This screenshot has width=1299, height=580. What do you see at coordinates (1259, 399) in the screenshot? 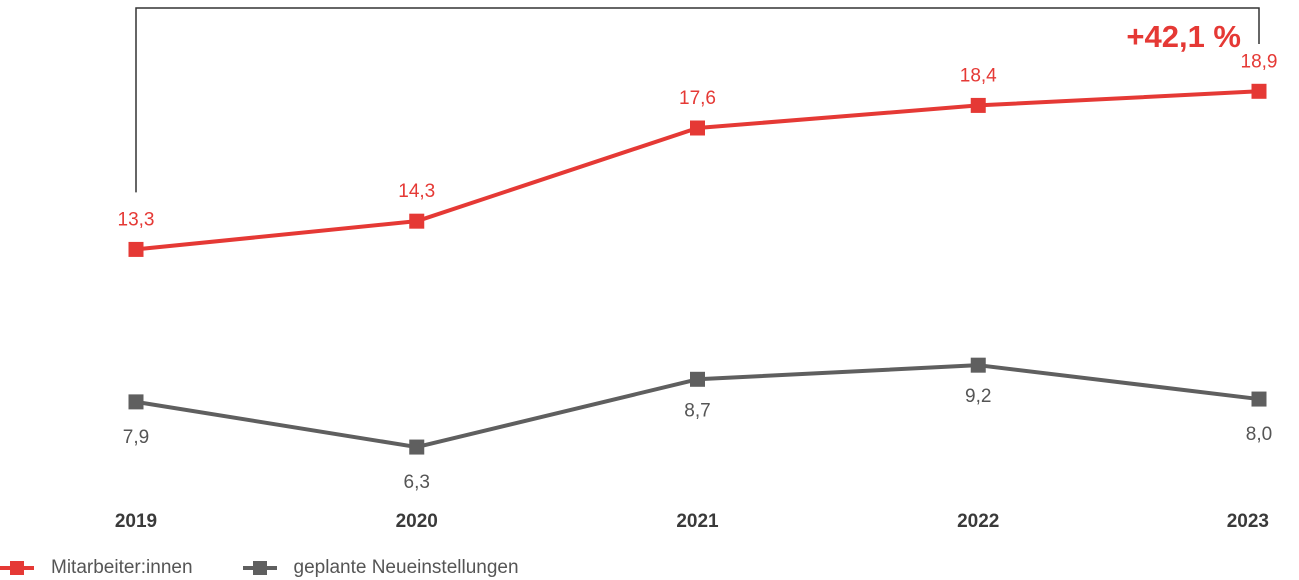
I see `data-point-2-2023` at bounding box center [1259, 399].